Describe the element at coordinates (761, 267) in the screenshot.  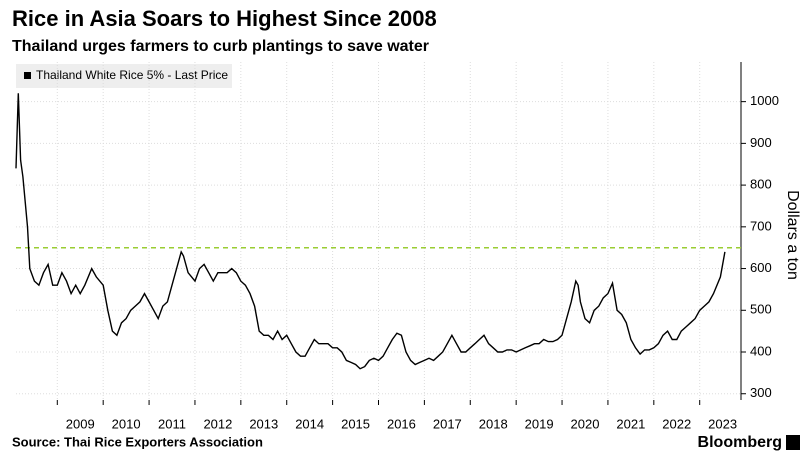
I see `y-tick-label: 600` at that location.